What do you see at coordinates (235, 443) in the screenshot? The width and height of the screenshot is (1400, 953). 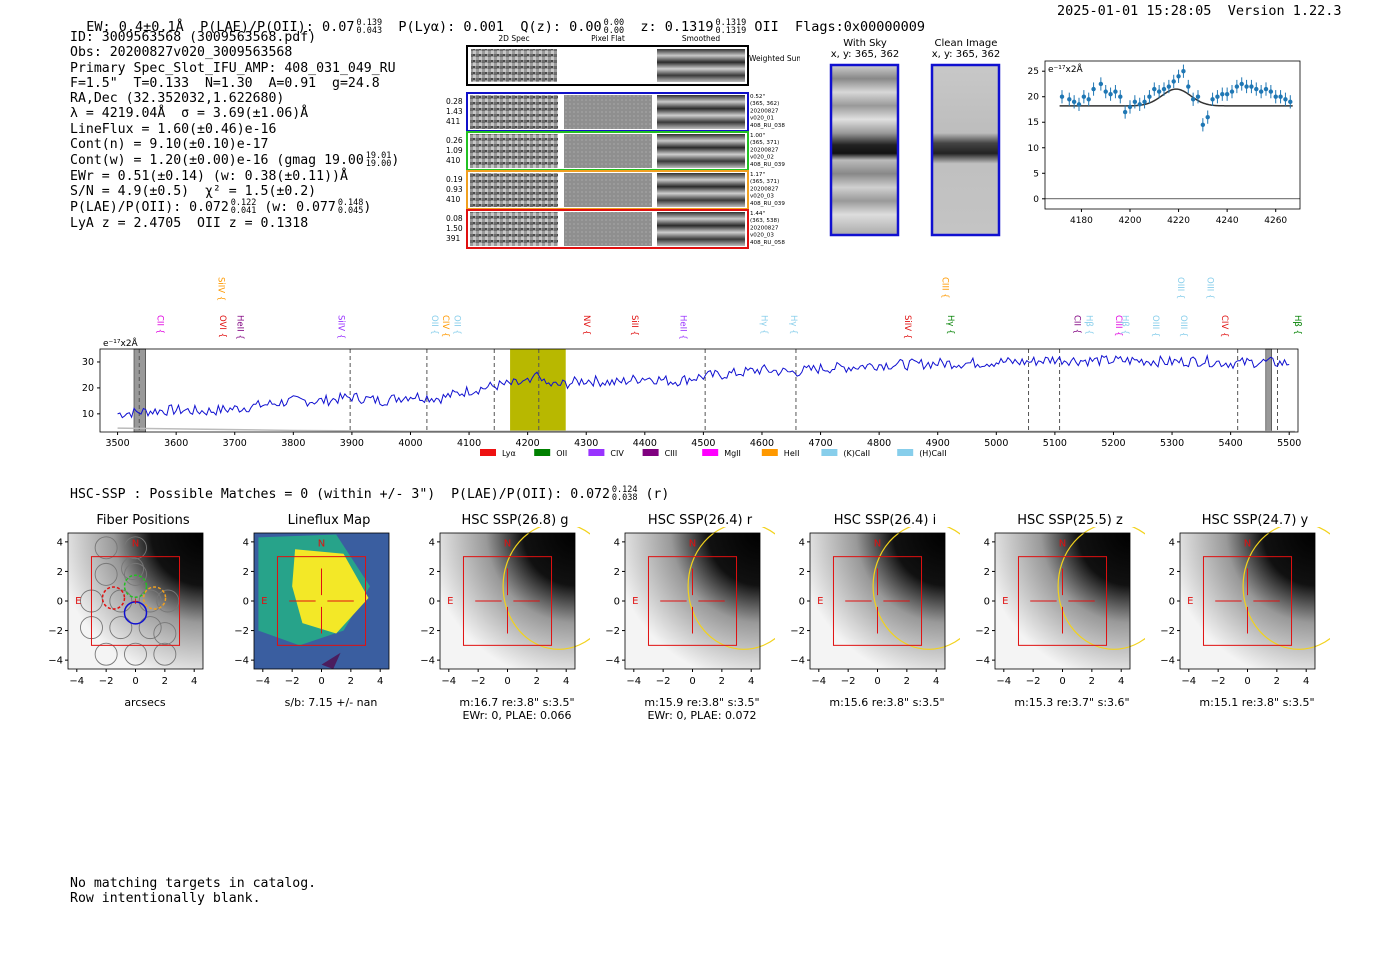 I see `spectrum-xtick-label: 3700` at bounding box center [235, 443].